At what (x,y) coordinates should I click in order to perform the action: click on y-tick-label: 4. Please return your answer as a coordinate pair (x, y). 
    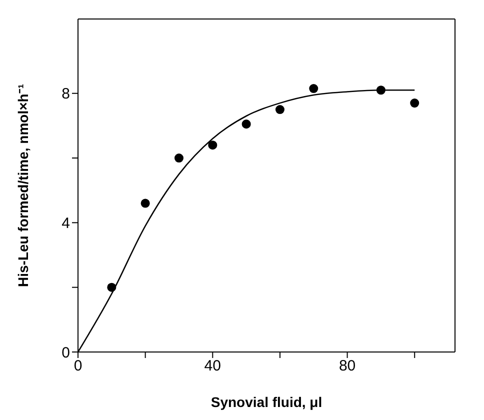
    Looking at the image, I should click on (66, 223).